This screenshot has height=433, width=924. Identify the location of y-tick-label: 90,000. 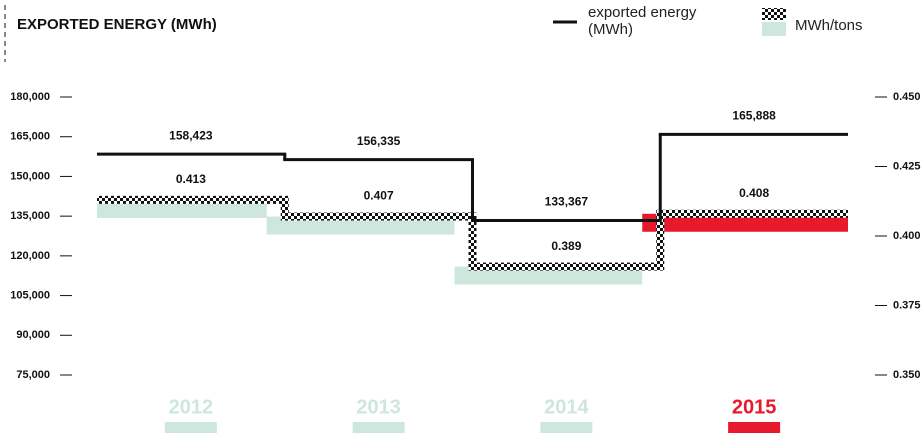
(33, 335).